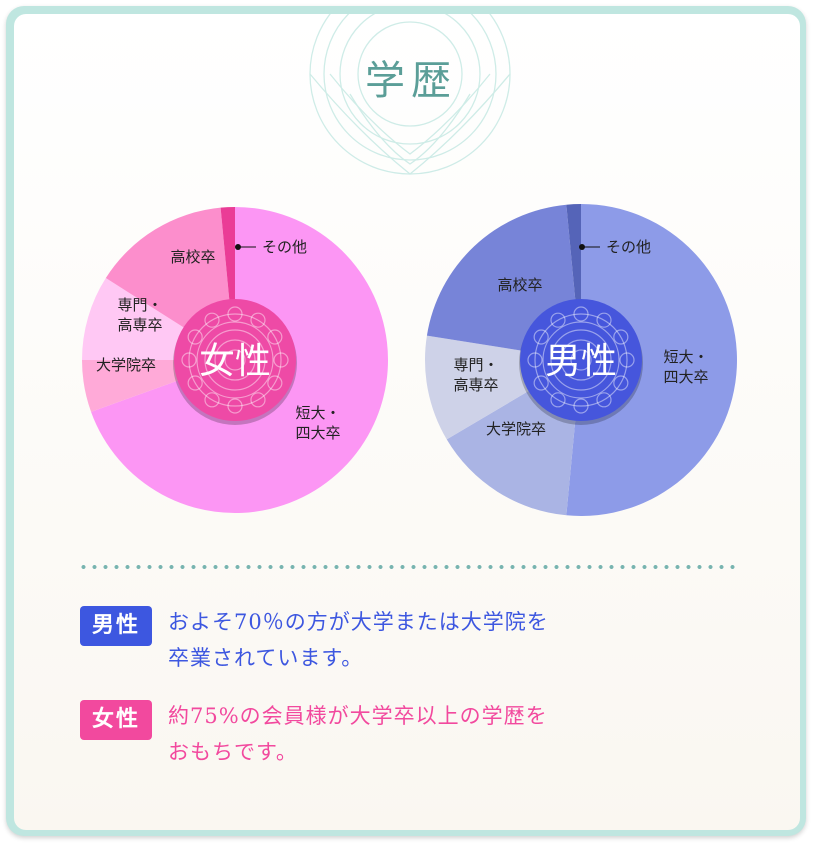  What do you see at coordinates (651, 360) in the screenshot?
I see `pie-slice` at bounding box center [651, 360].